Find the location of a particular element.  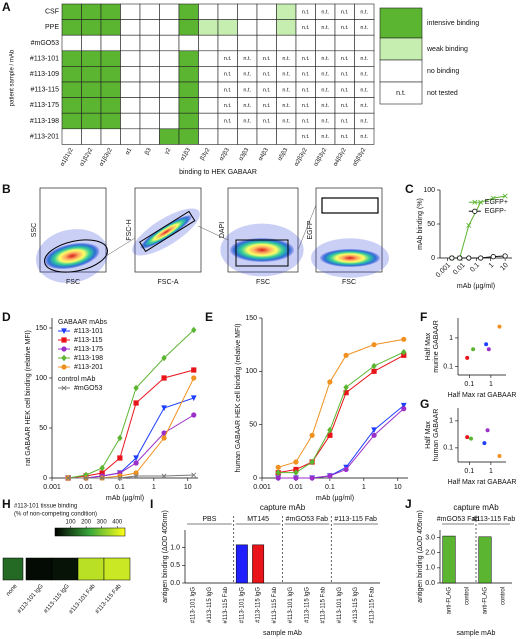

panel-letter: C is located at coordinates (409, 189).